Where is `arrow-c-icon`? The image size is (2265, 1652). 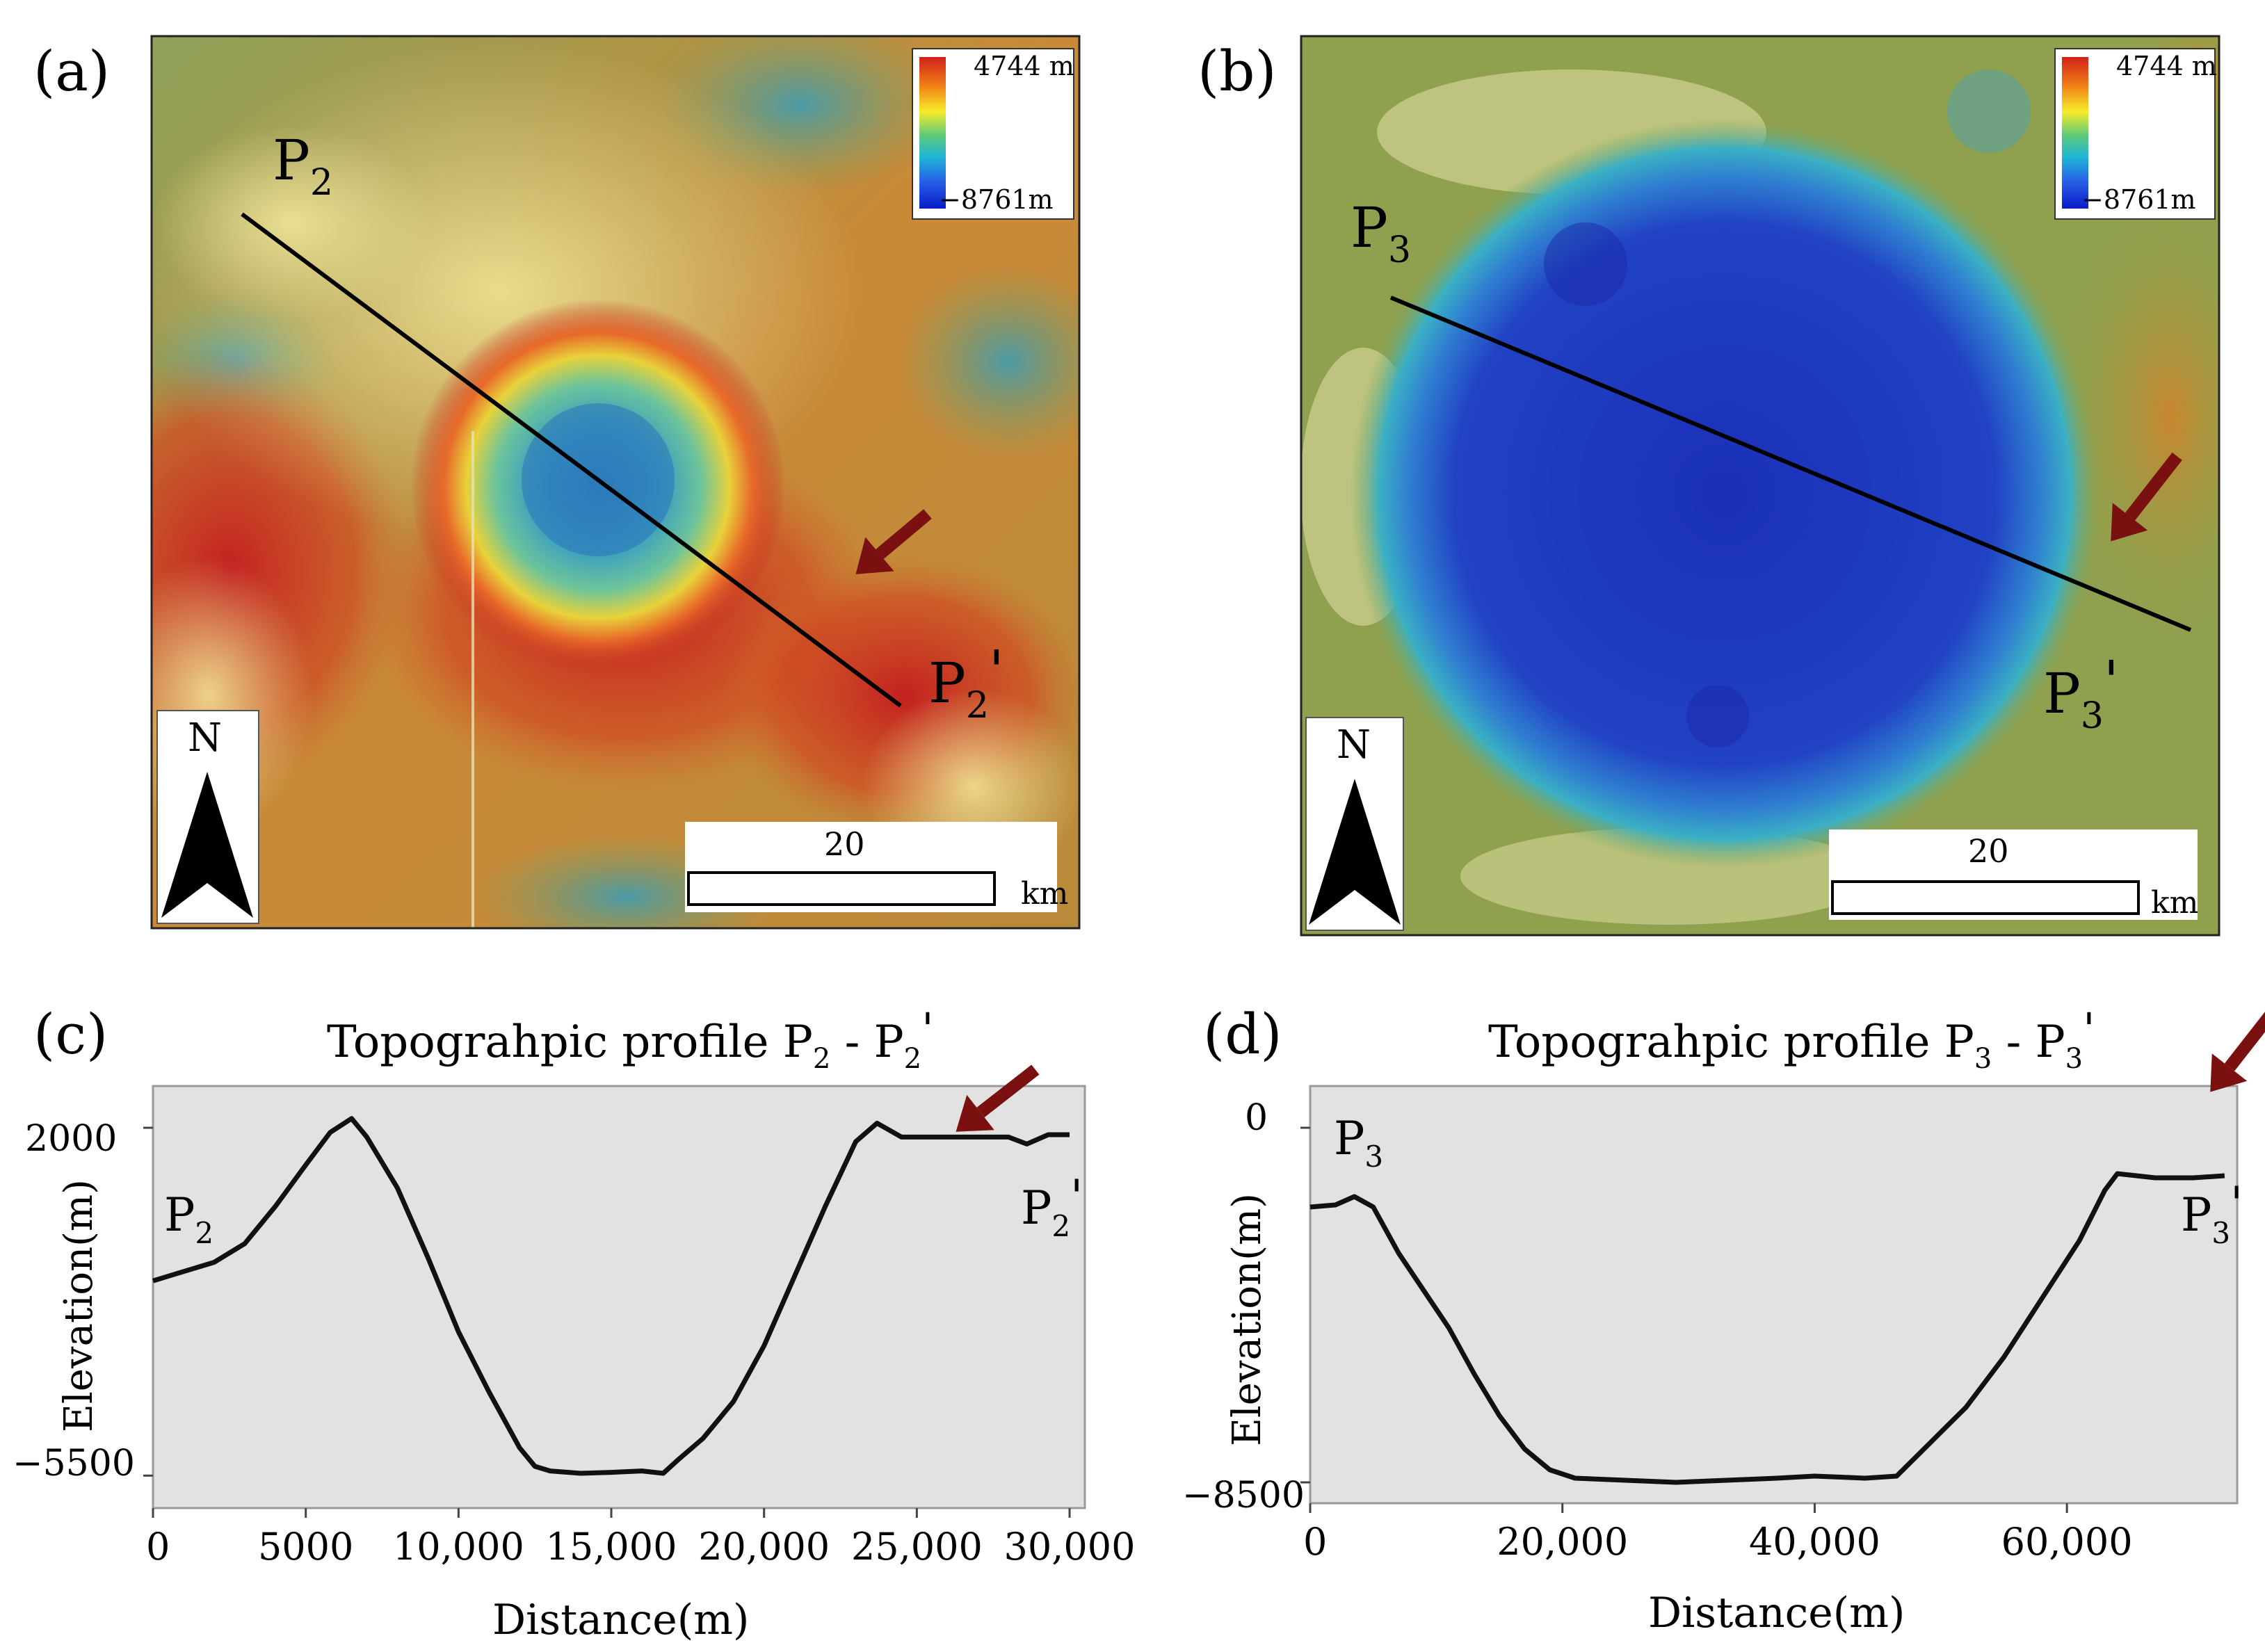 arrow-c-icon is located at coordinates (998, 1098).